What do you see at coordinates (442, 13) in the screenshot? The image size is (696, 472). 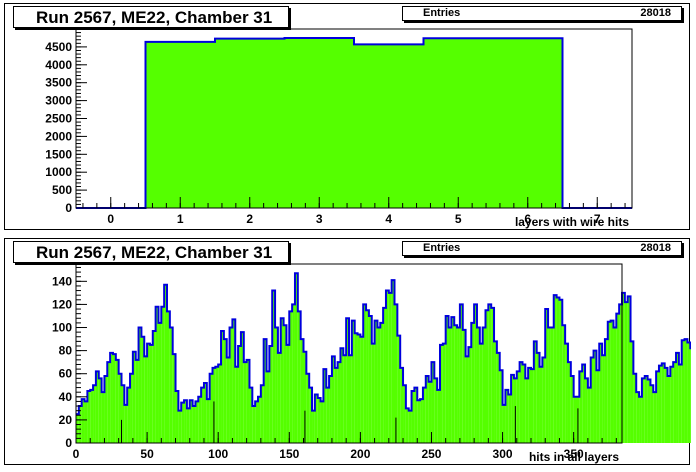 I see `stats-label: Entries` at bounding box center [442, 13].